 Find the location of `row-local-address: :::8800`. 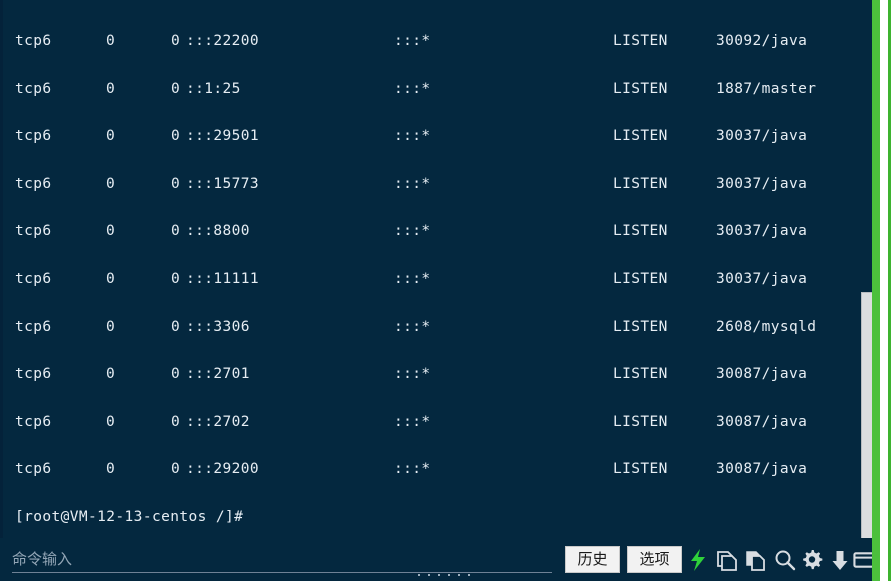

row-local-address: :::8800 is located at coordinates (218, 231).